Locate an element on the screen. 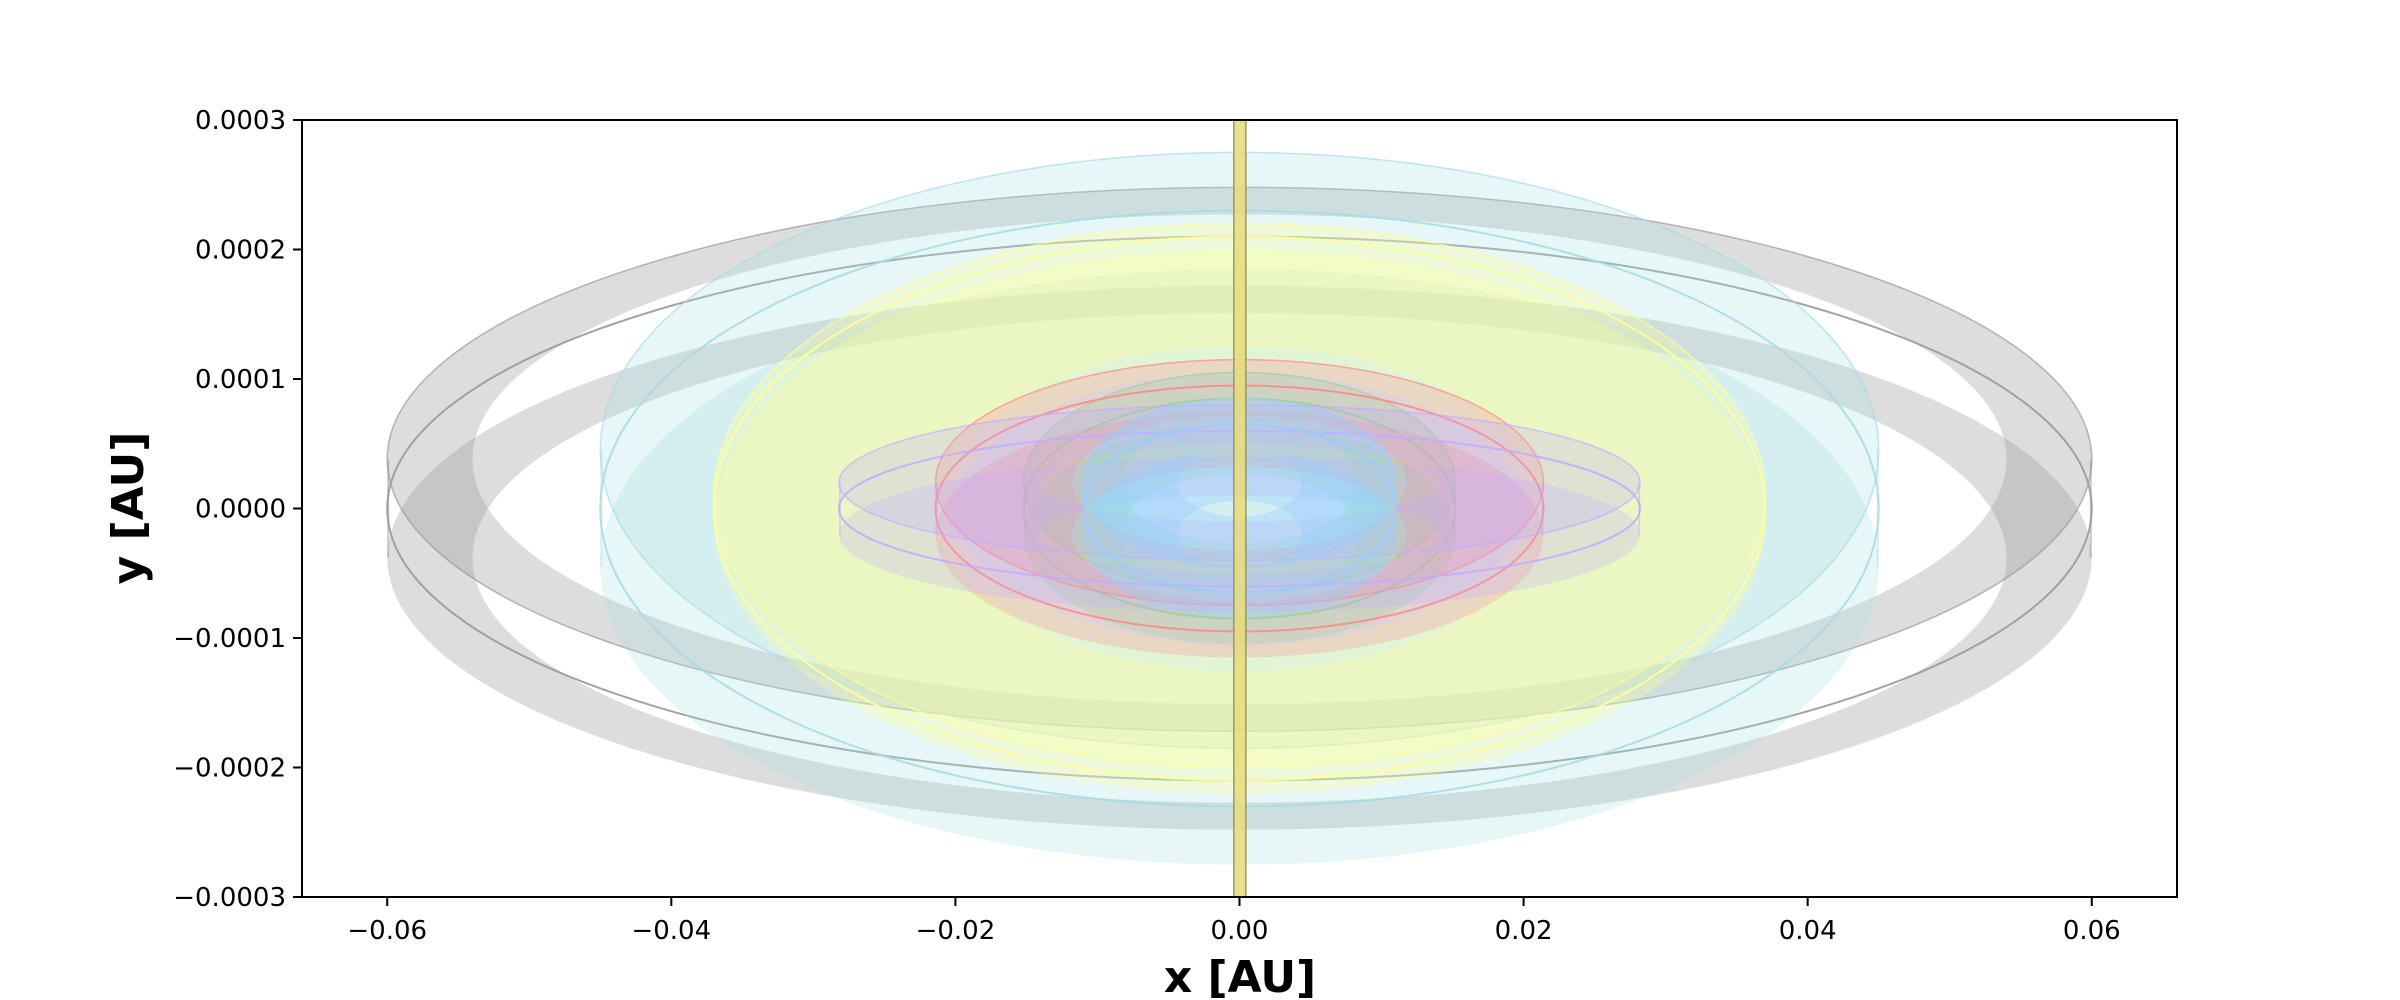 Image resolution: width=2400 pixels, height=1000 pixels. central-bar is located at coordinates (1240, 508).